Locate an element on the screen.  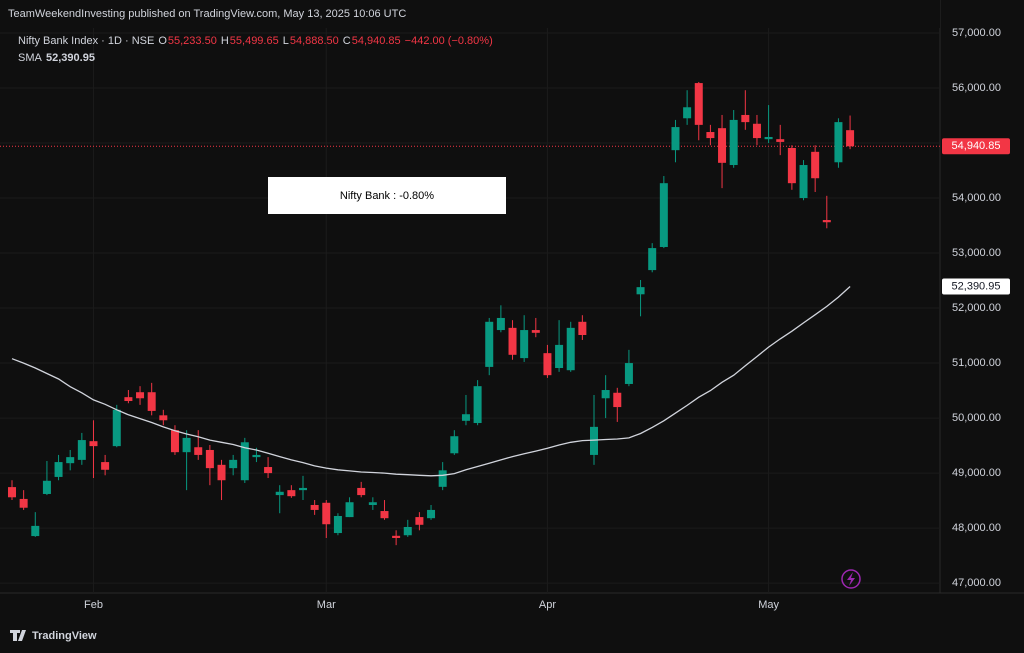
legend-value: 54,940.85 is located at coordinates (376, 41).